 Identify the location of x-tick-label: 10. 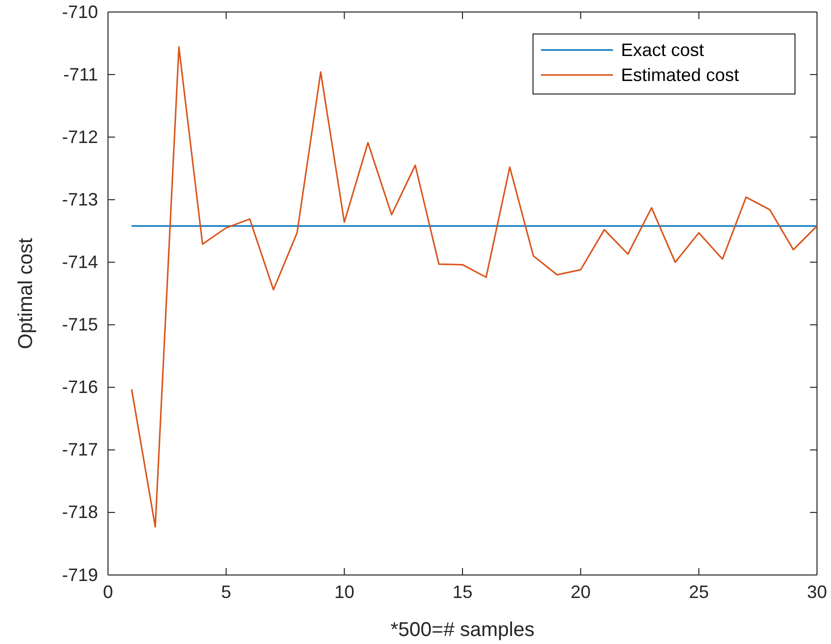
(344, 592).